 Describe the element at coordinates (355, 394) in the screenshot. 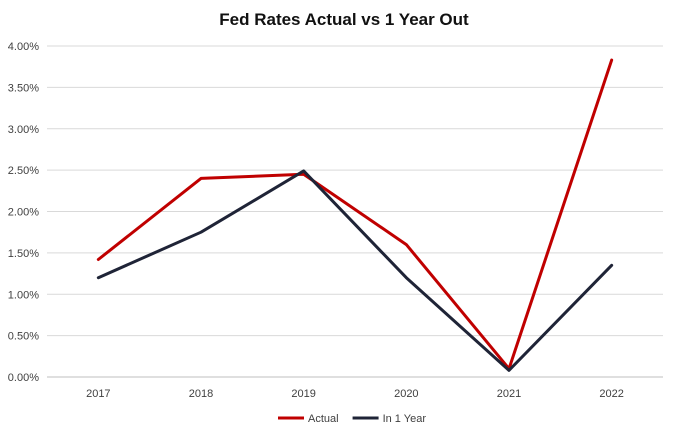

I see `x-axis-ticks: 2017 2018 2019 2020 2021 2022` at that location.